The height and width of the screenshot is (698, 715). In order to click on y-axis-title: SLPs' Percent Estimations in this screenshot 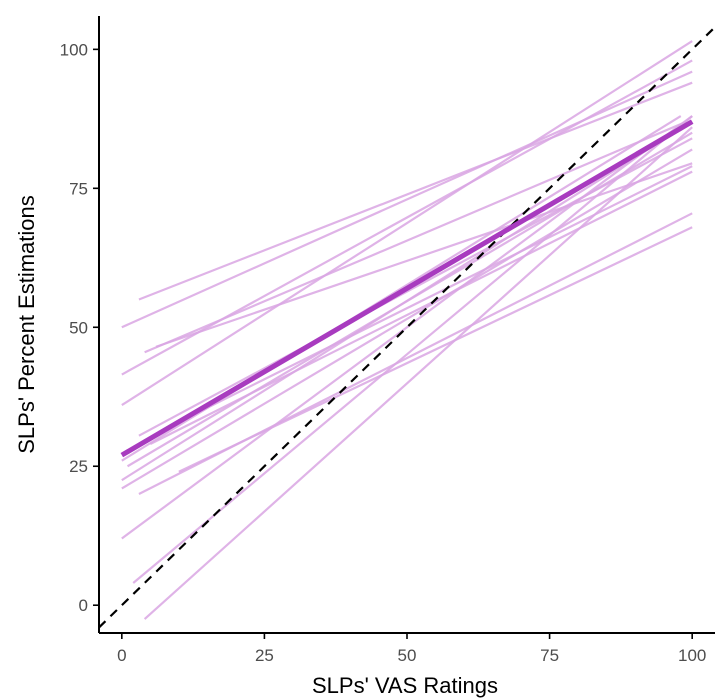, I will do `click(26, 324)`.